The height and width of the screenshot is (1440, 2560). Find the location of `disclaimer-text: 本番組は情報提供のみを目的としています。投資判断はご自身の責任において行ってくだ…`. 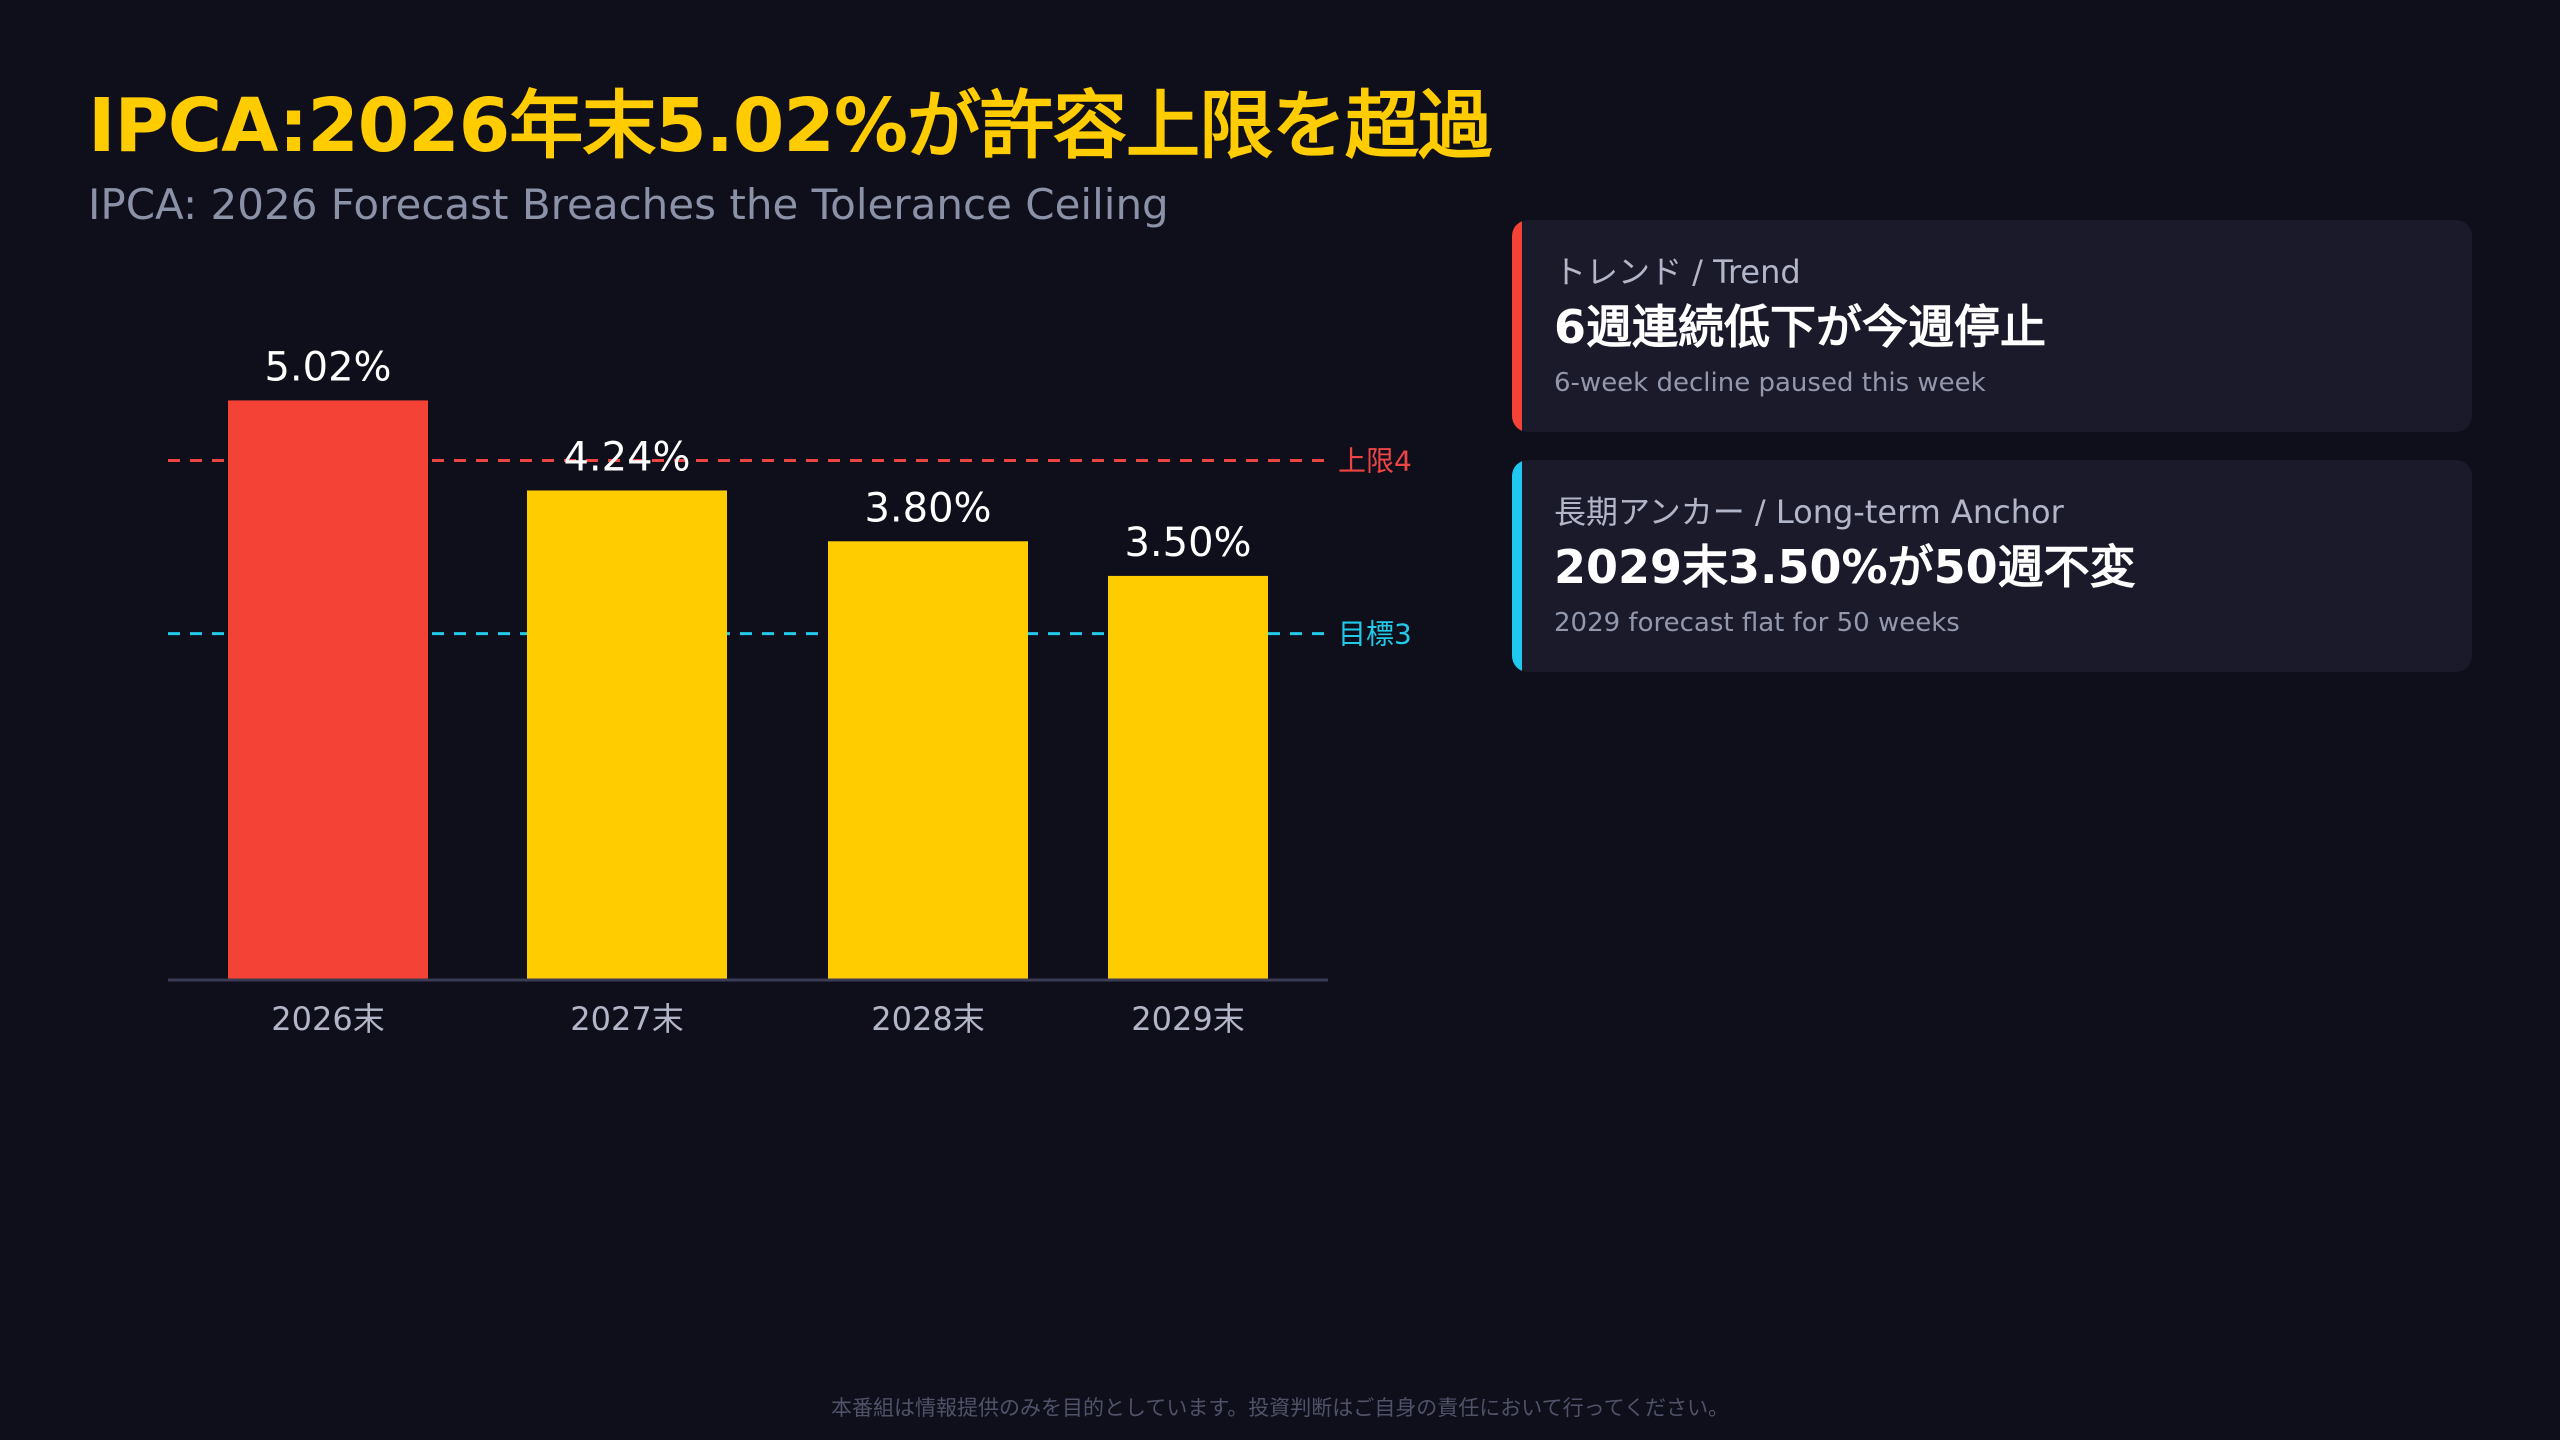

disclaimer-text: 本番組は情報提供のみを目的としています。投資判断はご自身の責任において行ってくだ… is located at coordinates (1280, 1408).